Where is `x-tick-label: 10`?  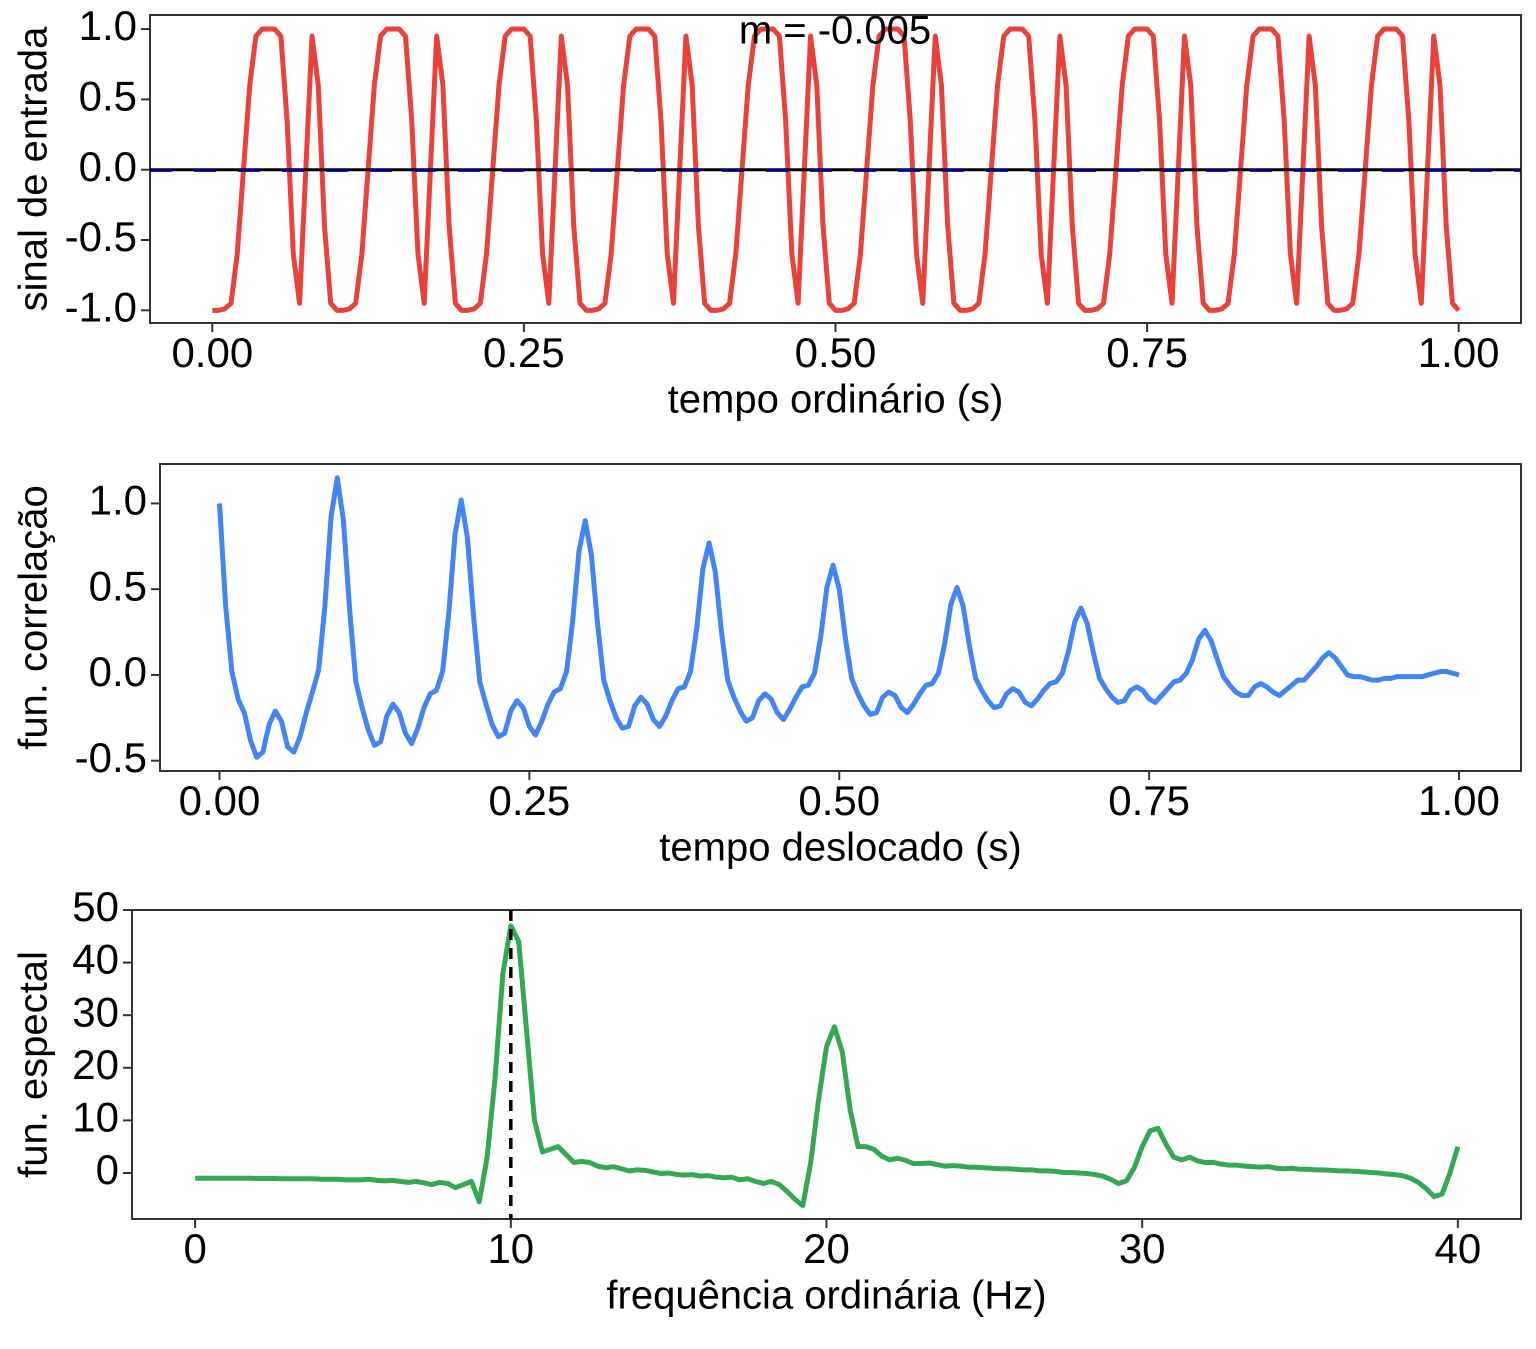
x-tick-label: 10 is located at coordinates (510, 1248).